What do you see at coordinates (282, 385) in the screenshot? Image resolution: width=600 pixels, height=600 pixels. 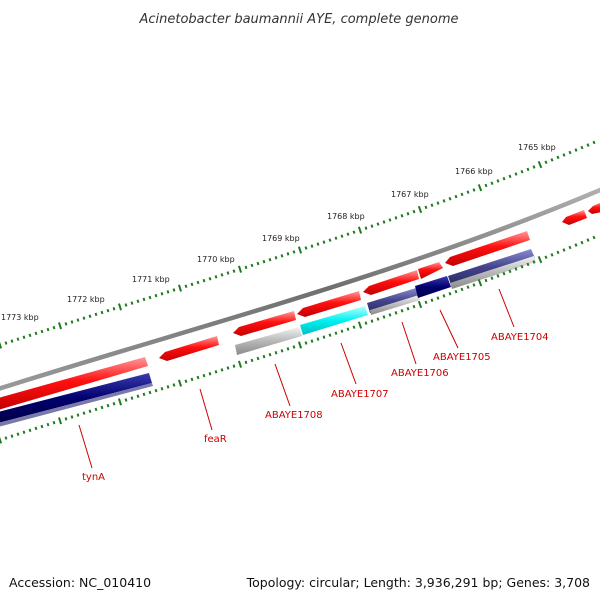 I see `callout-line-ABAYE1708` at bounding box center [282, 385].